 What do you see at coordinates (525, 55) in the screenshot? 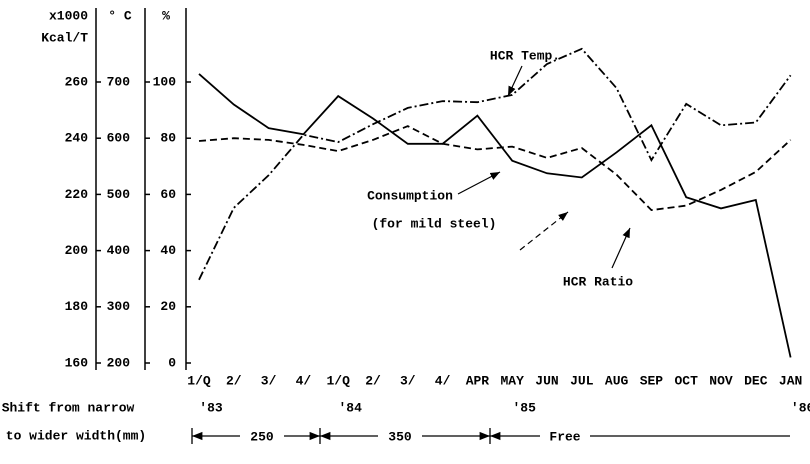
I see `annotation: HCR Temp.` at bounding box center [525, 55].